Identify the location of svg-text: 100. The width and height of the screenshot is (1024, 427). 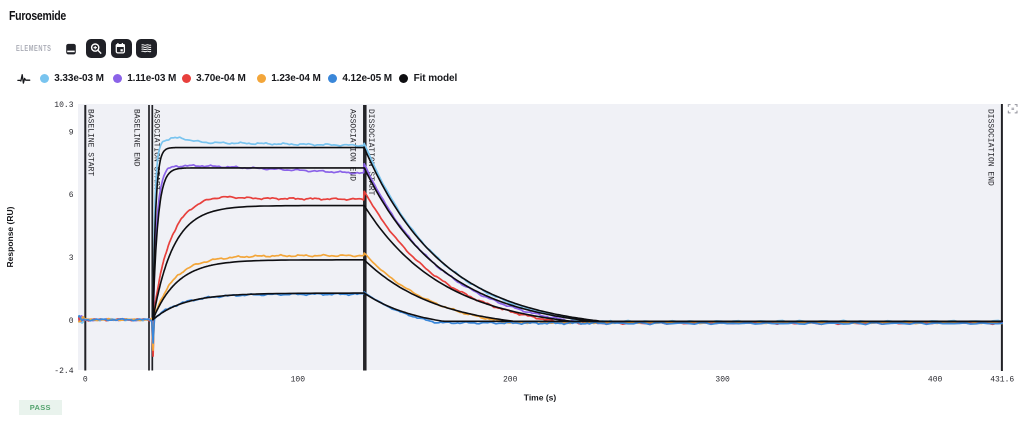
(298, 380).